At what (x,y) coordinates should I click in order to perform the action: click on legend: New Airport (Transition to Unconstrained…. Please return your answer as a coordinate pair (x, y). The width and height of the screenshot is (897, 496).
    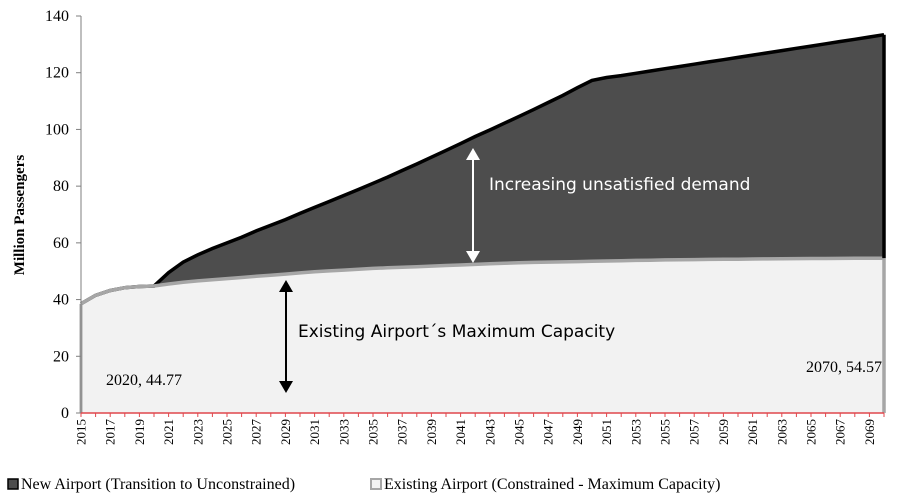
    Looking at the image, I should click on (363, 484).